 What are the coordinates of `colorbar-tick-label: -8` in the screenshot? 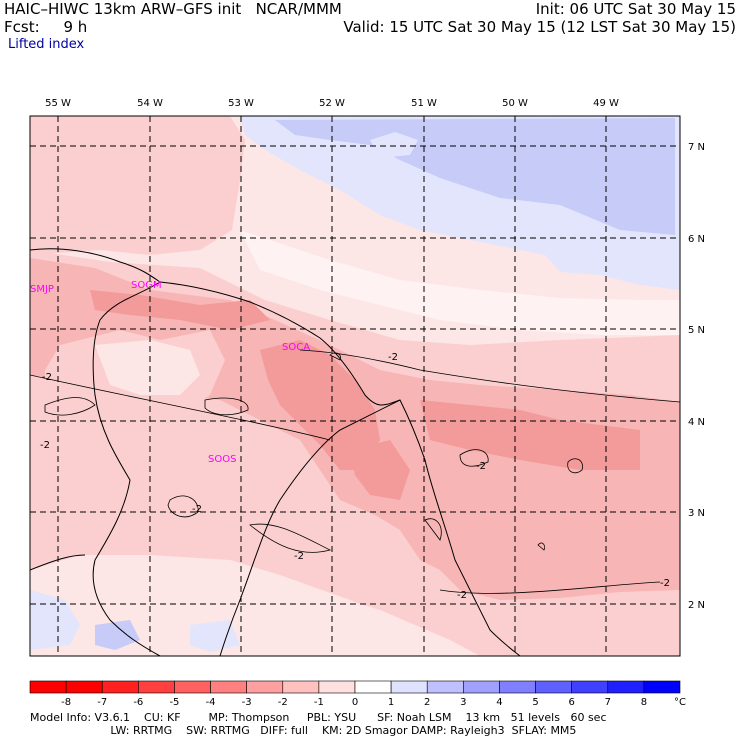 It's located at (66, 702).